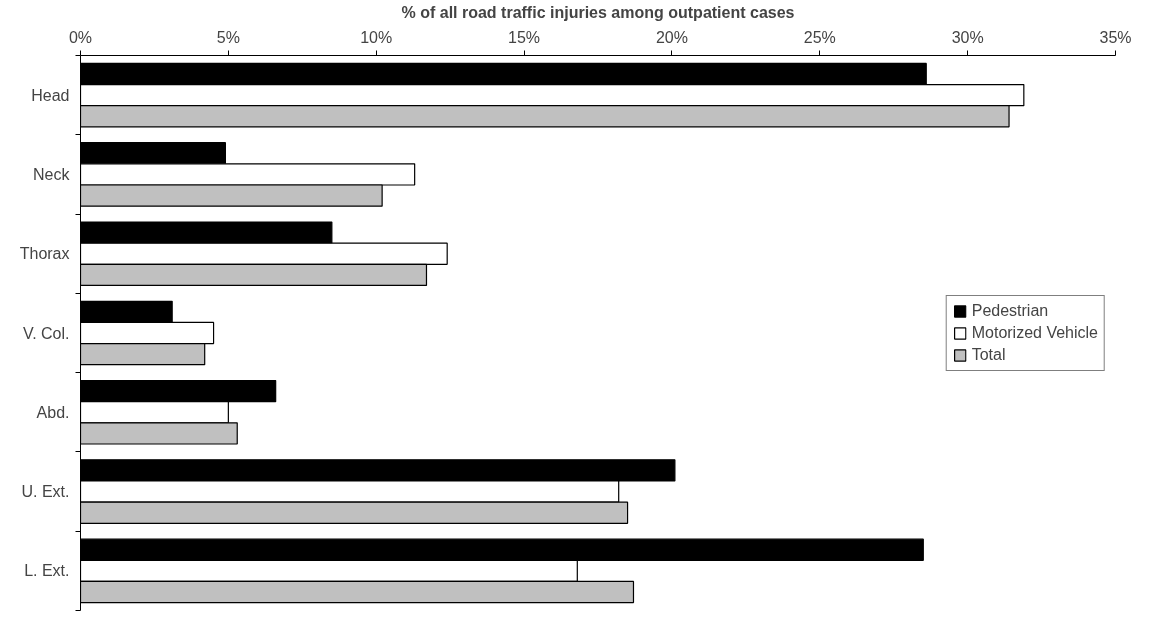  Describe the element at coordinates (47, 571) in the screenshot. I see `y-tick-label: L. Ext.` at that location.